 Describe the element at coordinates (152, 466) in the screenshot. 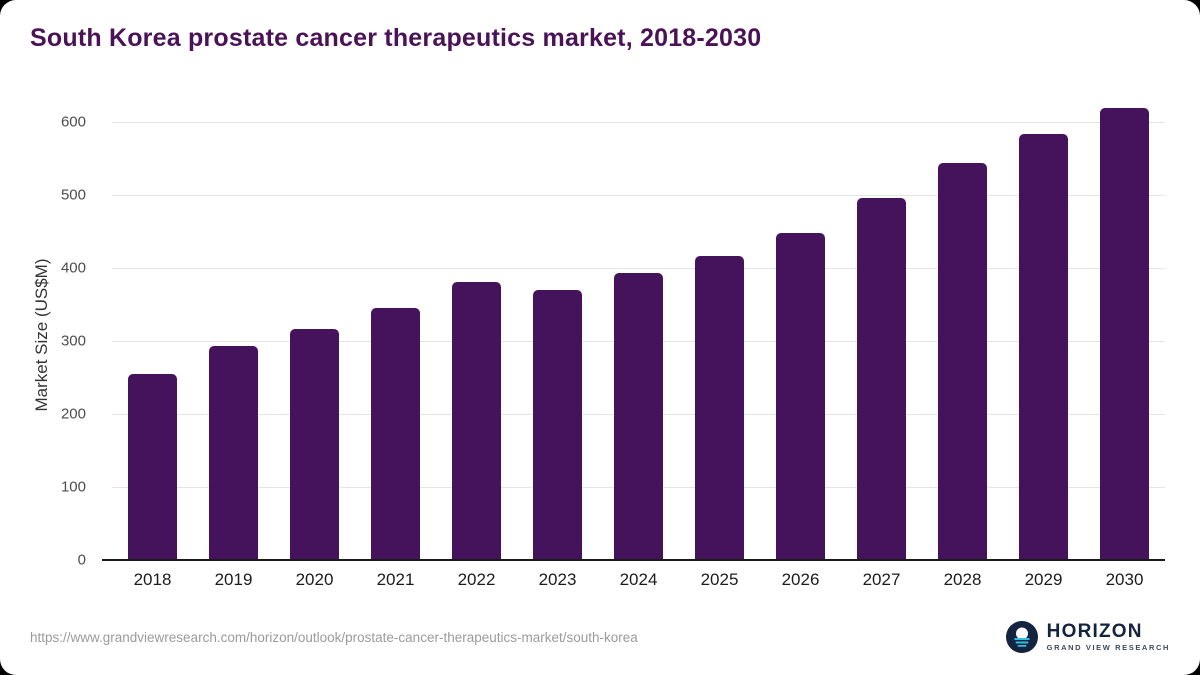

I see `bar-2018` at that location.